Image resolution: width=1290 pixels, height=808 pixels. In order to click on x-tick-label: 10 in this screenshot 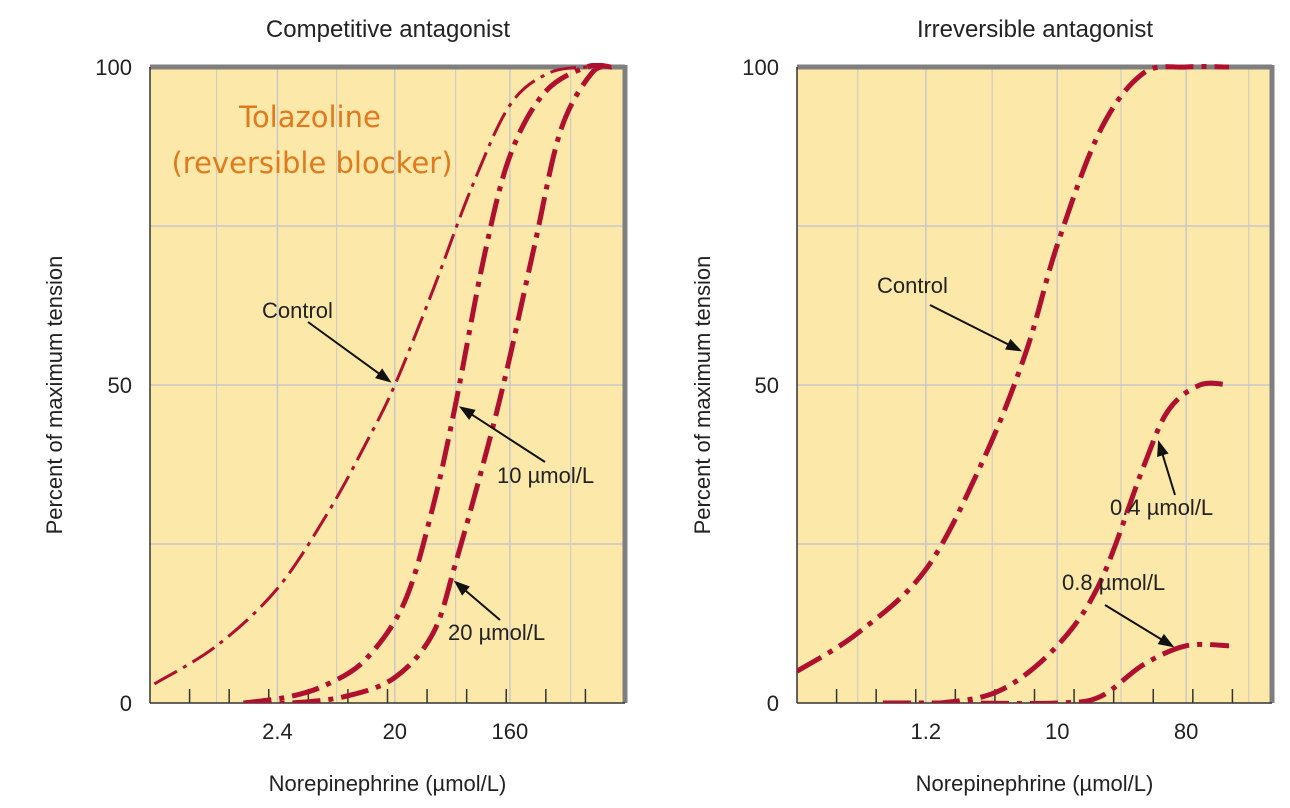, I will do `click(1057, 731)`.